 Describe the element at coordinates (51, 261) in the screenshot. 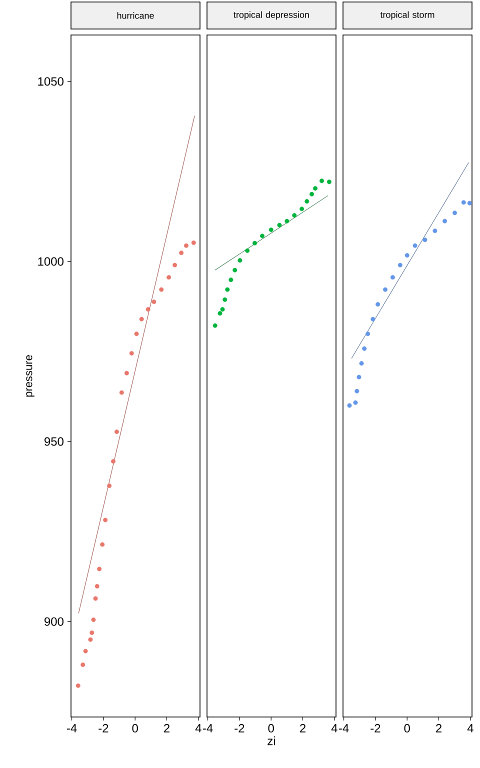

I see `y-tick-label: 1000` at that location.